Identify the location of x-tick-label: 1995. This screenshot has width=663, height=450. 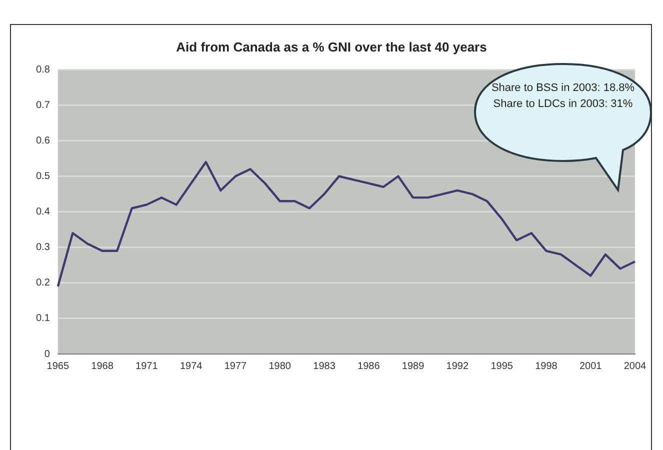
(502, 366).